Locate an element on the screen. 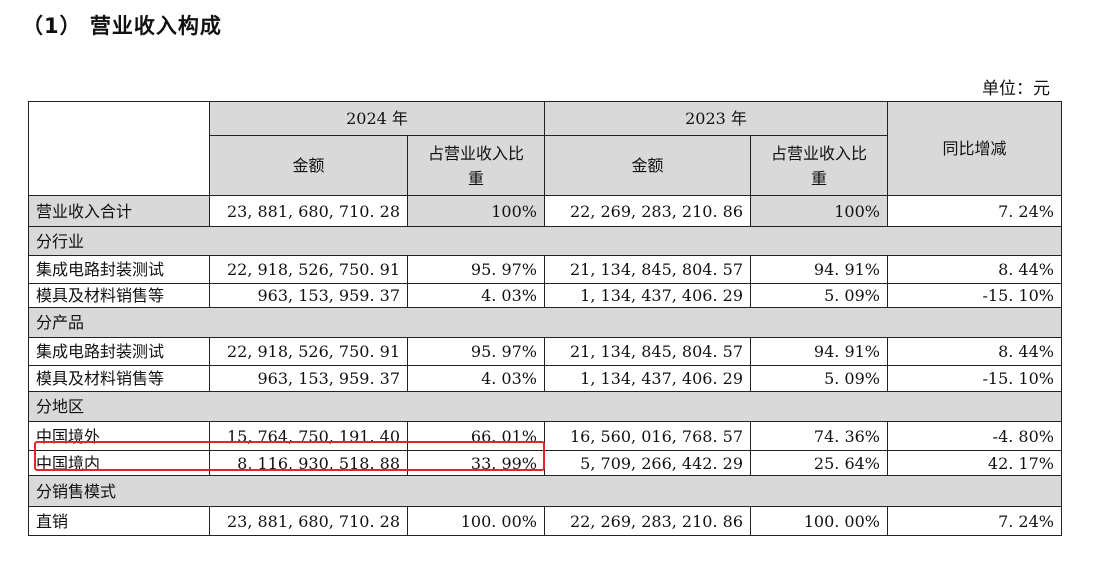 This screenshot has height=587, width=1106. section-title: 分销售模式 is located at coordinates (545, 491).